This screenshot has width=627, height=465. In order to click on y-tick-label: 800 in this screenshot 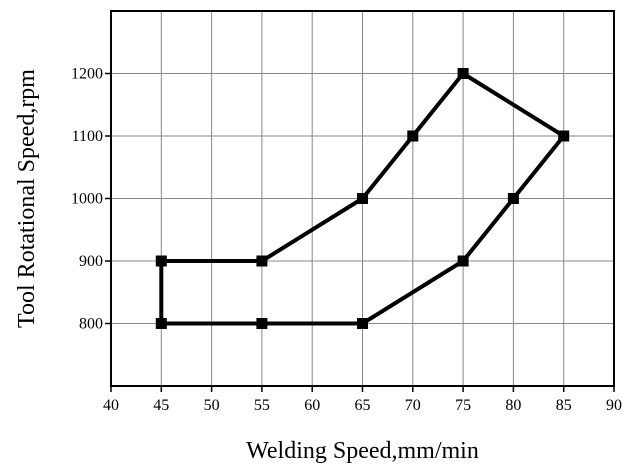, I will do `click(91, 324)`.